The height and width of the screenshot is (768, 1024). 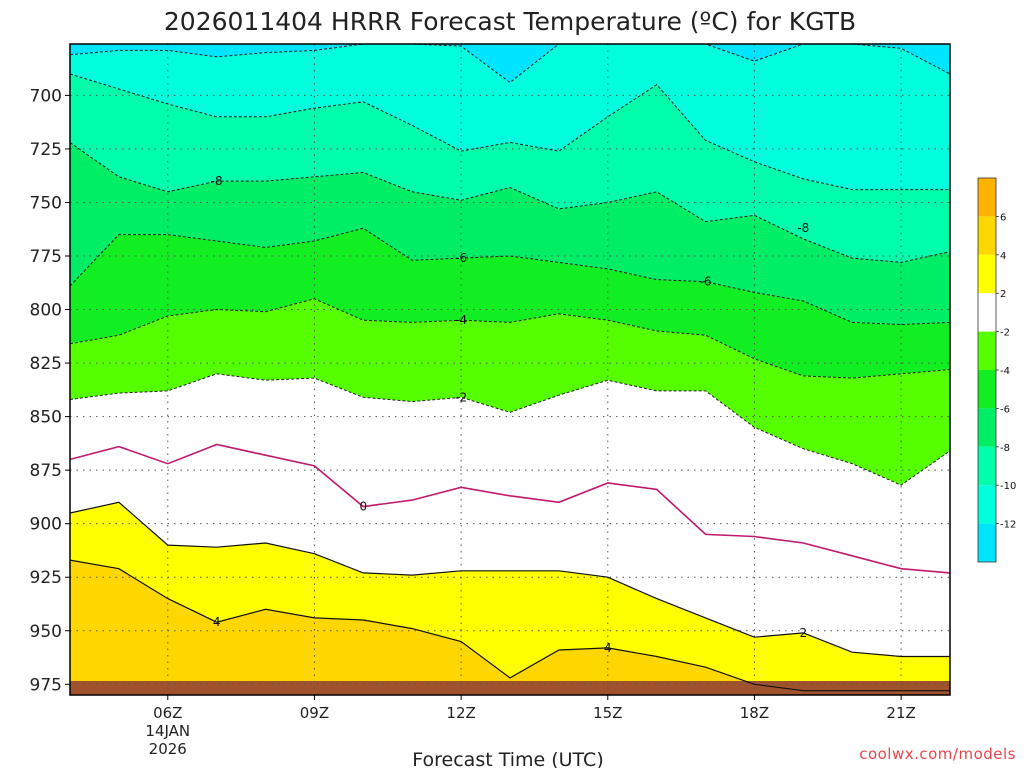 I want to click on y-tick-label: 725, so click(x=46, y=150).